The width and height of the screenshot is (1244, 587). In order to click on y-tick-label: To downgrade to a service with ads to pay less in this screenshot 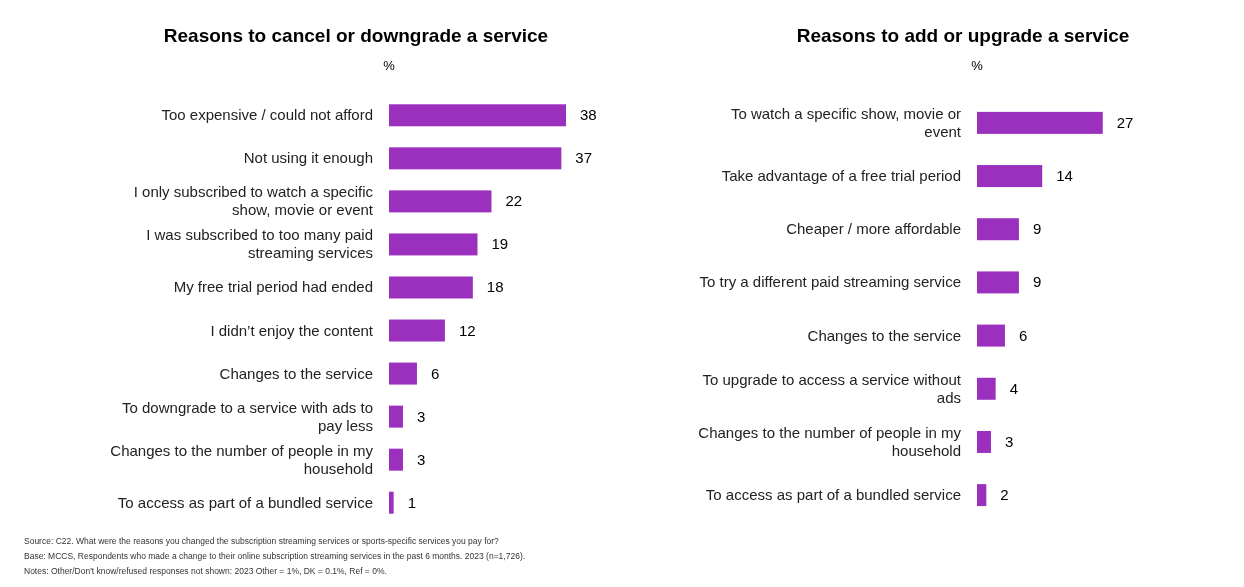, I will do `click(247, 416)`.